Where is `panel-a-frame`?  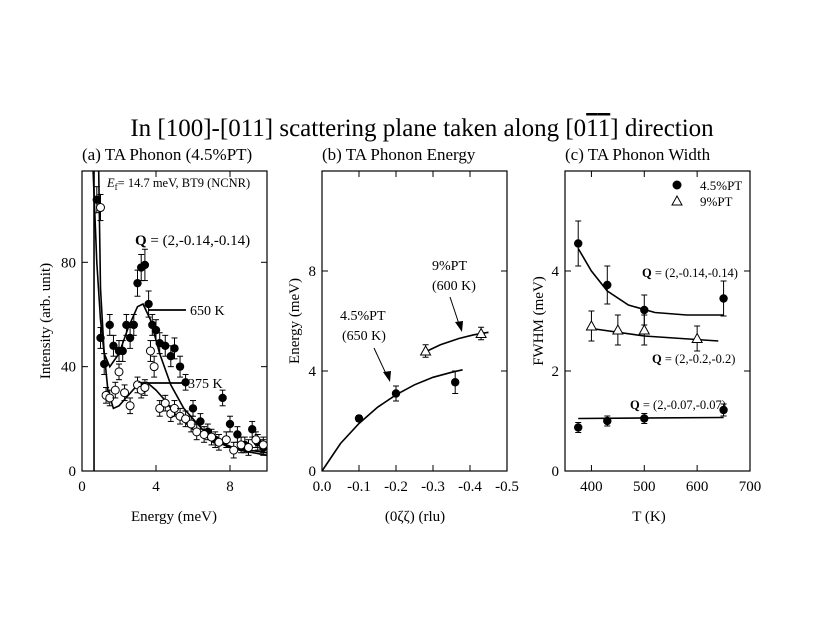
panel-a-frame is located at coordinates (174, 321).